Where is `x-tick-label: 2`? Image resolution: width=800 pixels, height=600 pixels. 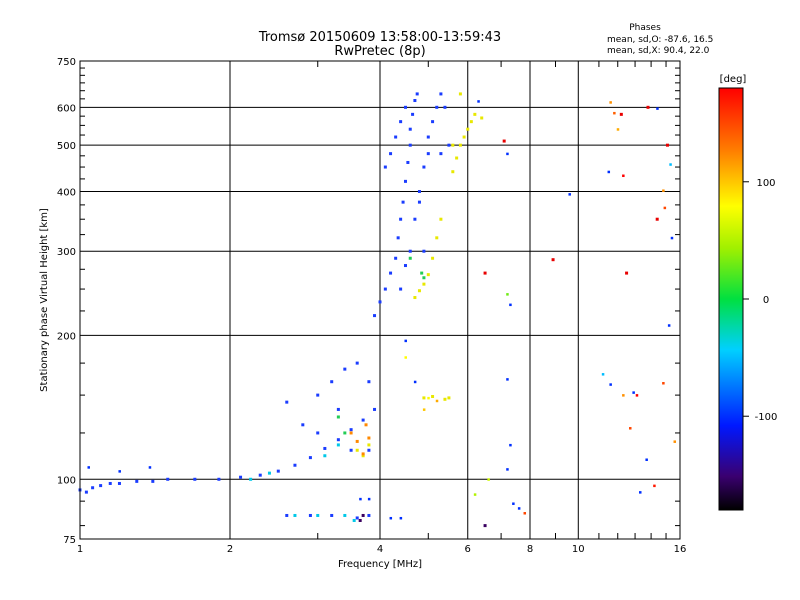 x-tick-label: 2 is located at coordinates (230, 549).